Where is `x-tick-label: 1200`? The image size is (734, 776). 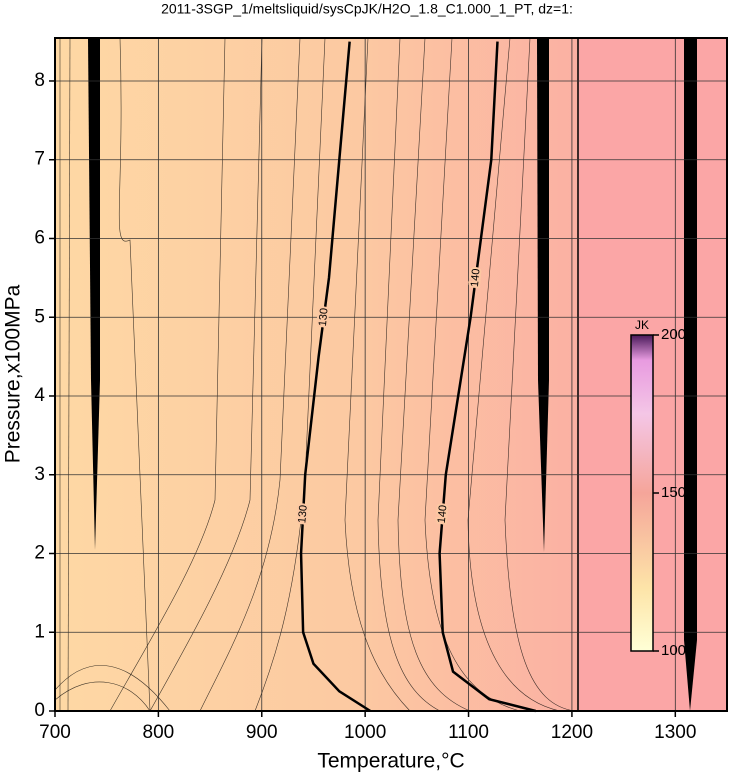 x-tick-label: 1200 is located at coordinates (572, 732).